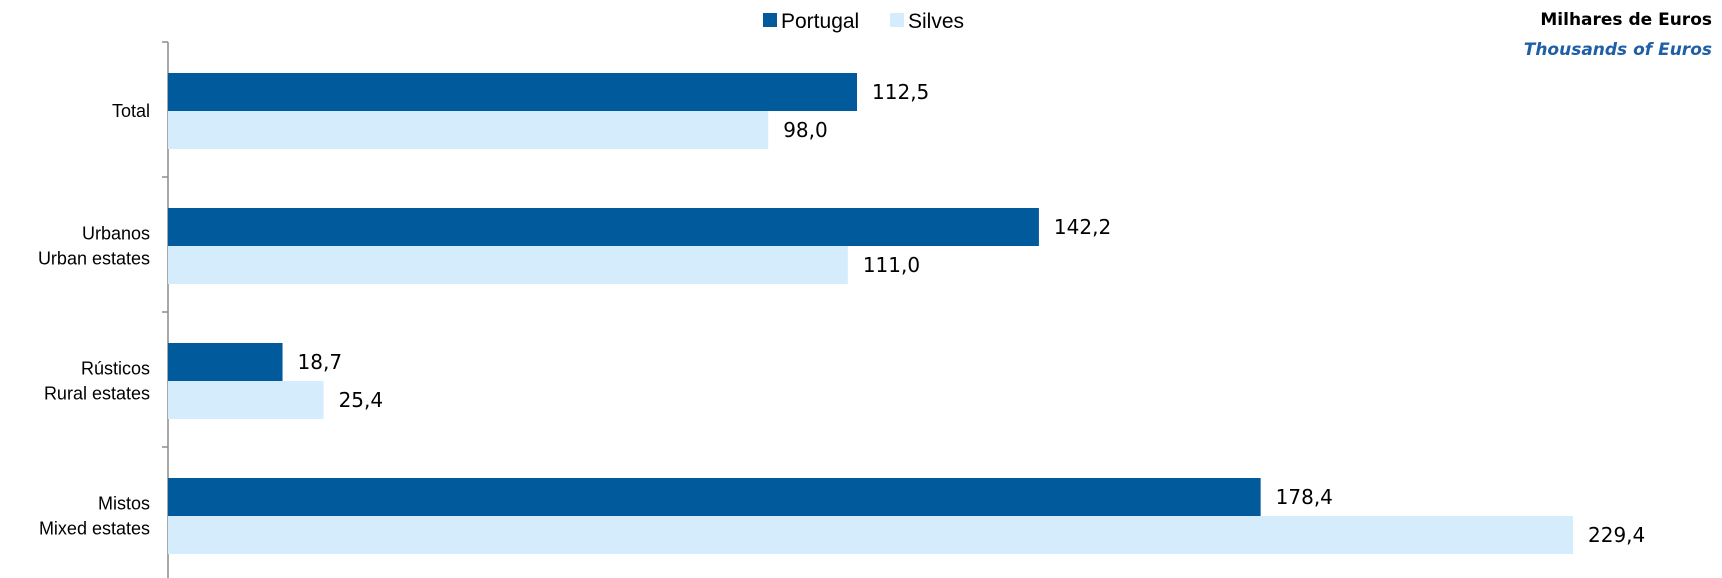 This screenshot has height=578, width=1722. I want to click on data-label-silves-2: 25,4, so click(361, 400).